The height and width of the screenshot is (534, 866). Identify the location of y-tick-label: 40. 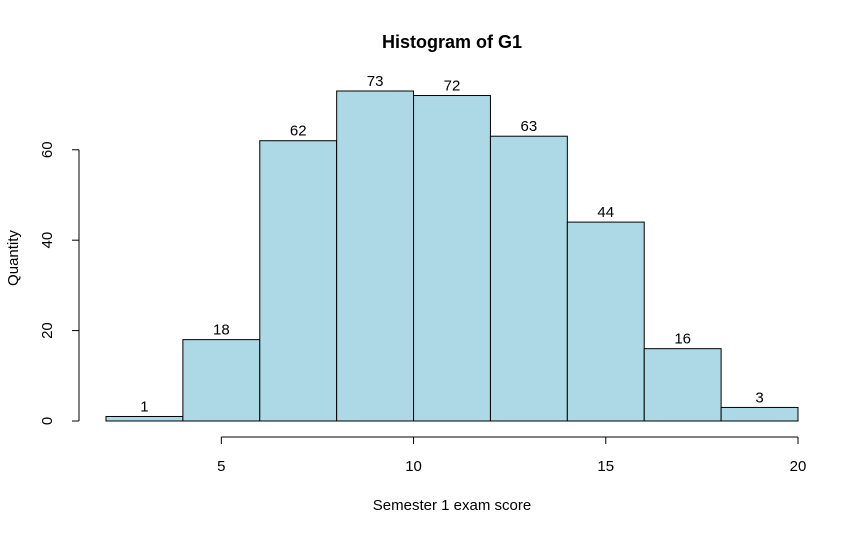
(47, 240).